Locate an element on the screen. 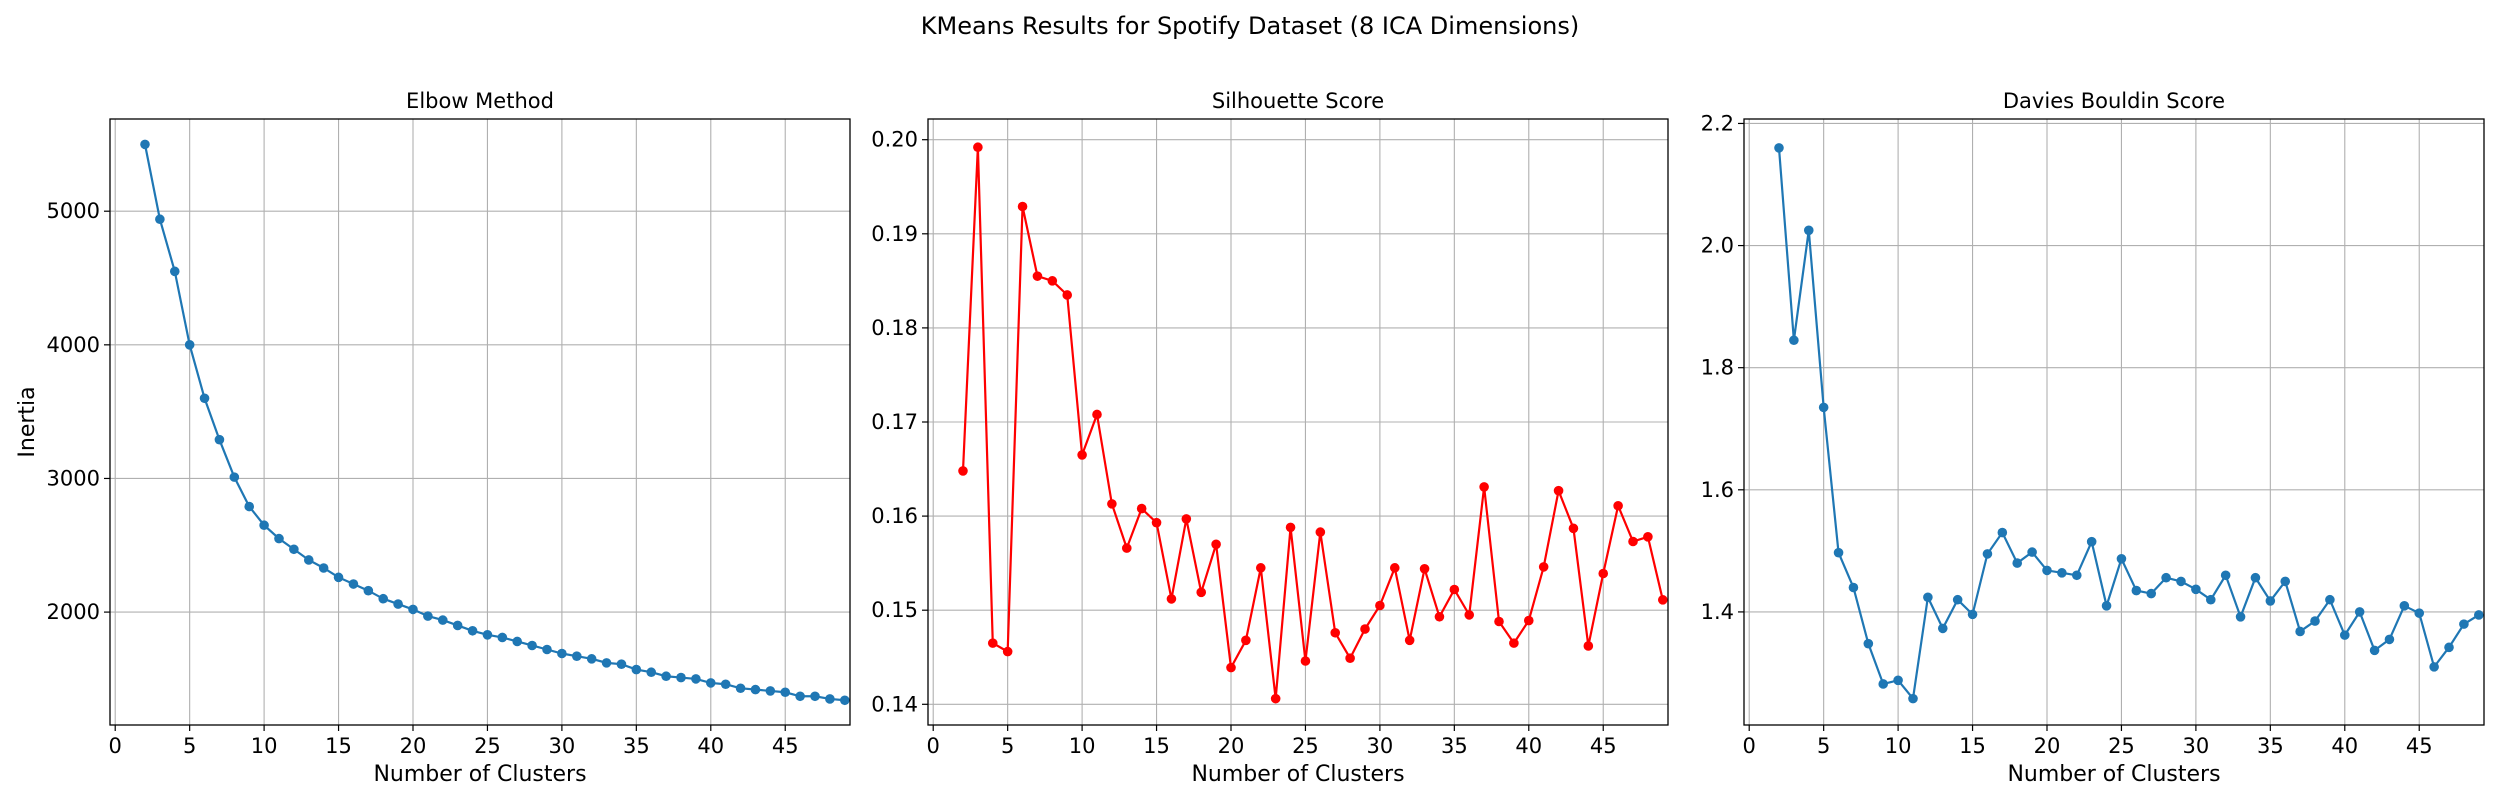 The image size is (2500, 800). chart-3-ytick-label-3: 2.0 is located at coordinates (1717, 246).